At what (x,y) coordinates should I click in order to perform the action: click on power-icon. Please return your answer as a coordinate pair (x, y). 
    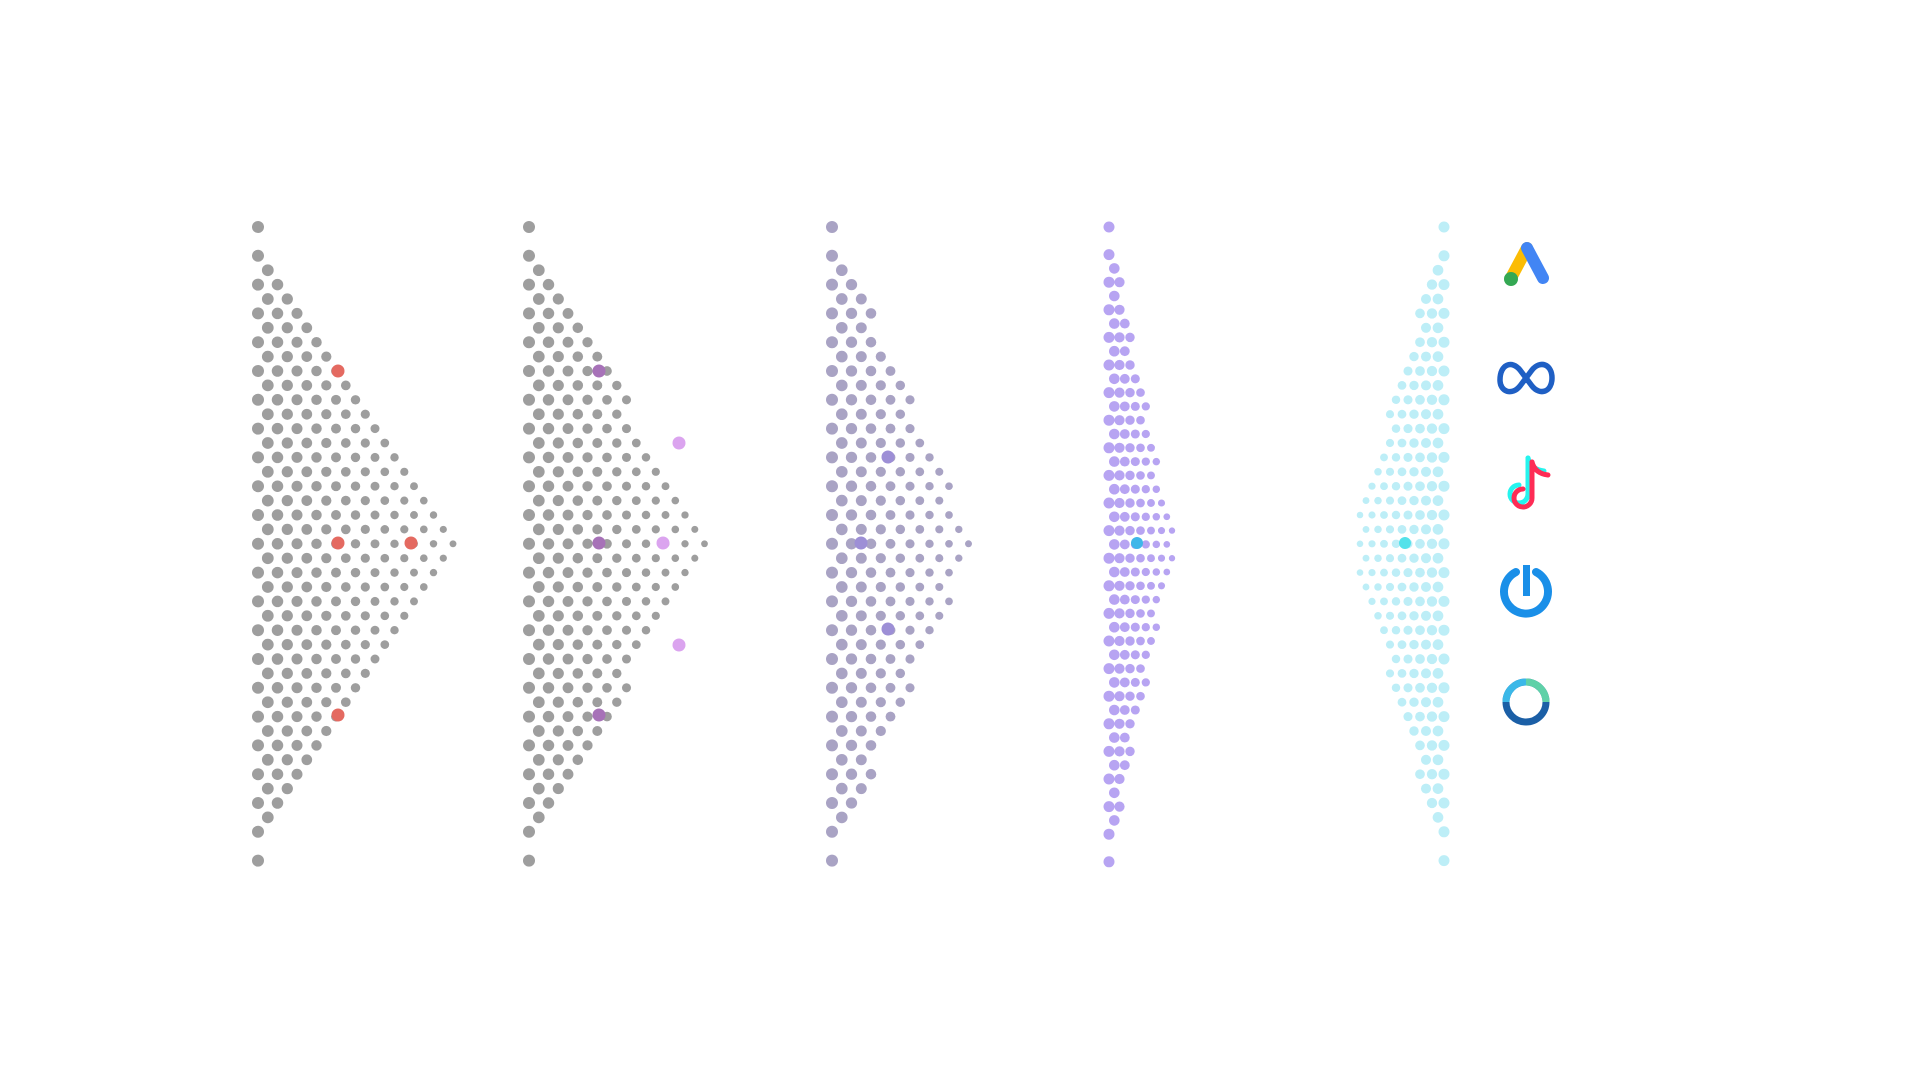
    Looking at the image, I should click on (1526, 590).